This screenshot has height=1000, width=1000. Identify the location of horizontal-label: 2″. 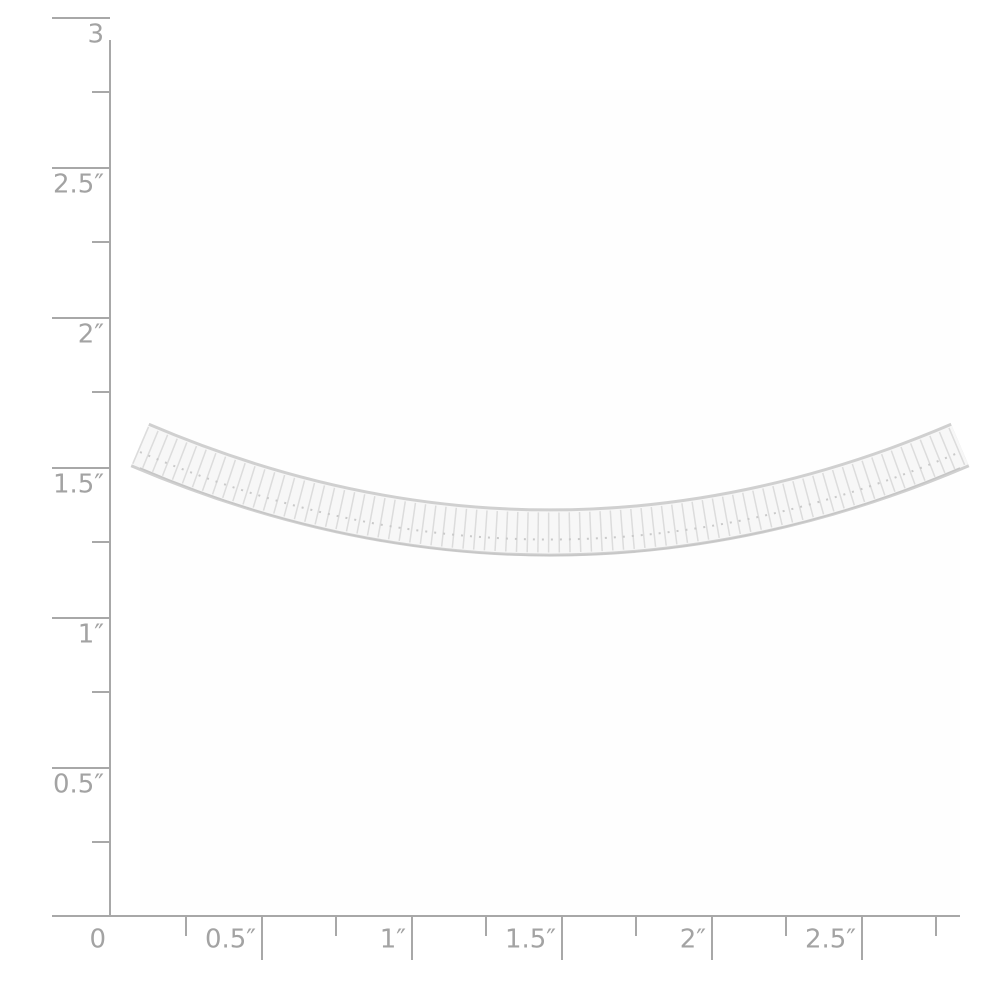
(693, 940).